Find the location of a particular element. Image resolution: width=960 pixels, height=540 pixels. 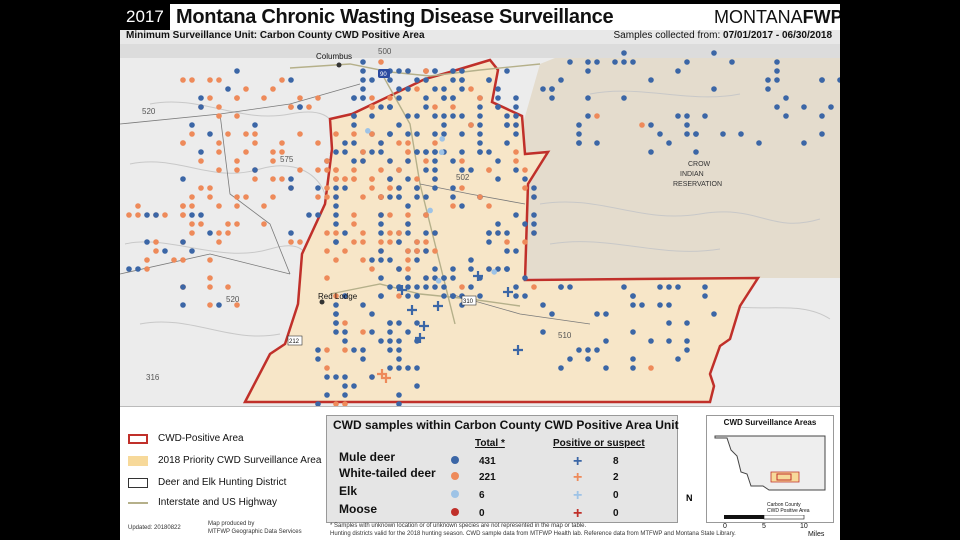

row-elk-total: 6 is located at coordinates (482, 495).